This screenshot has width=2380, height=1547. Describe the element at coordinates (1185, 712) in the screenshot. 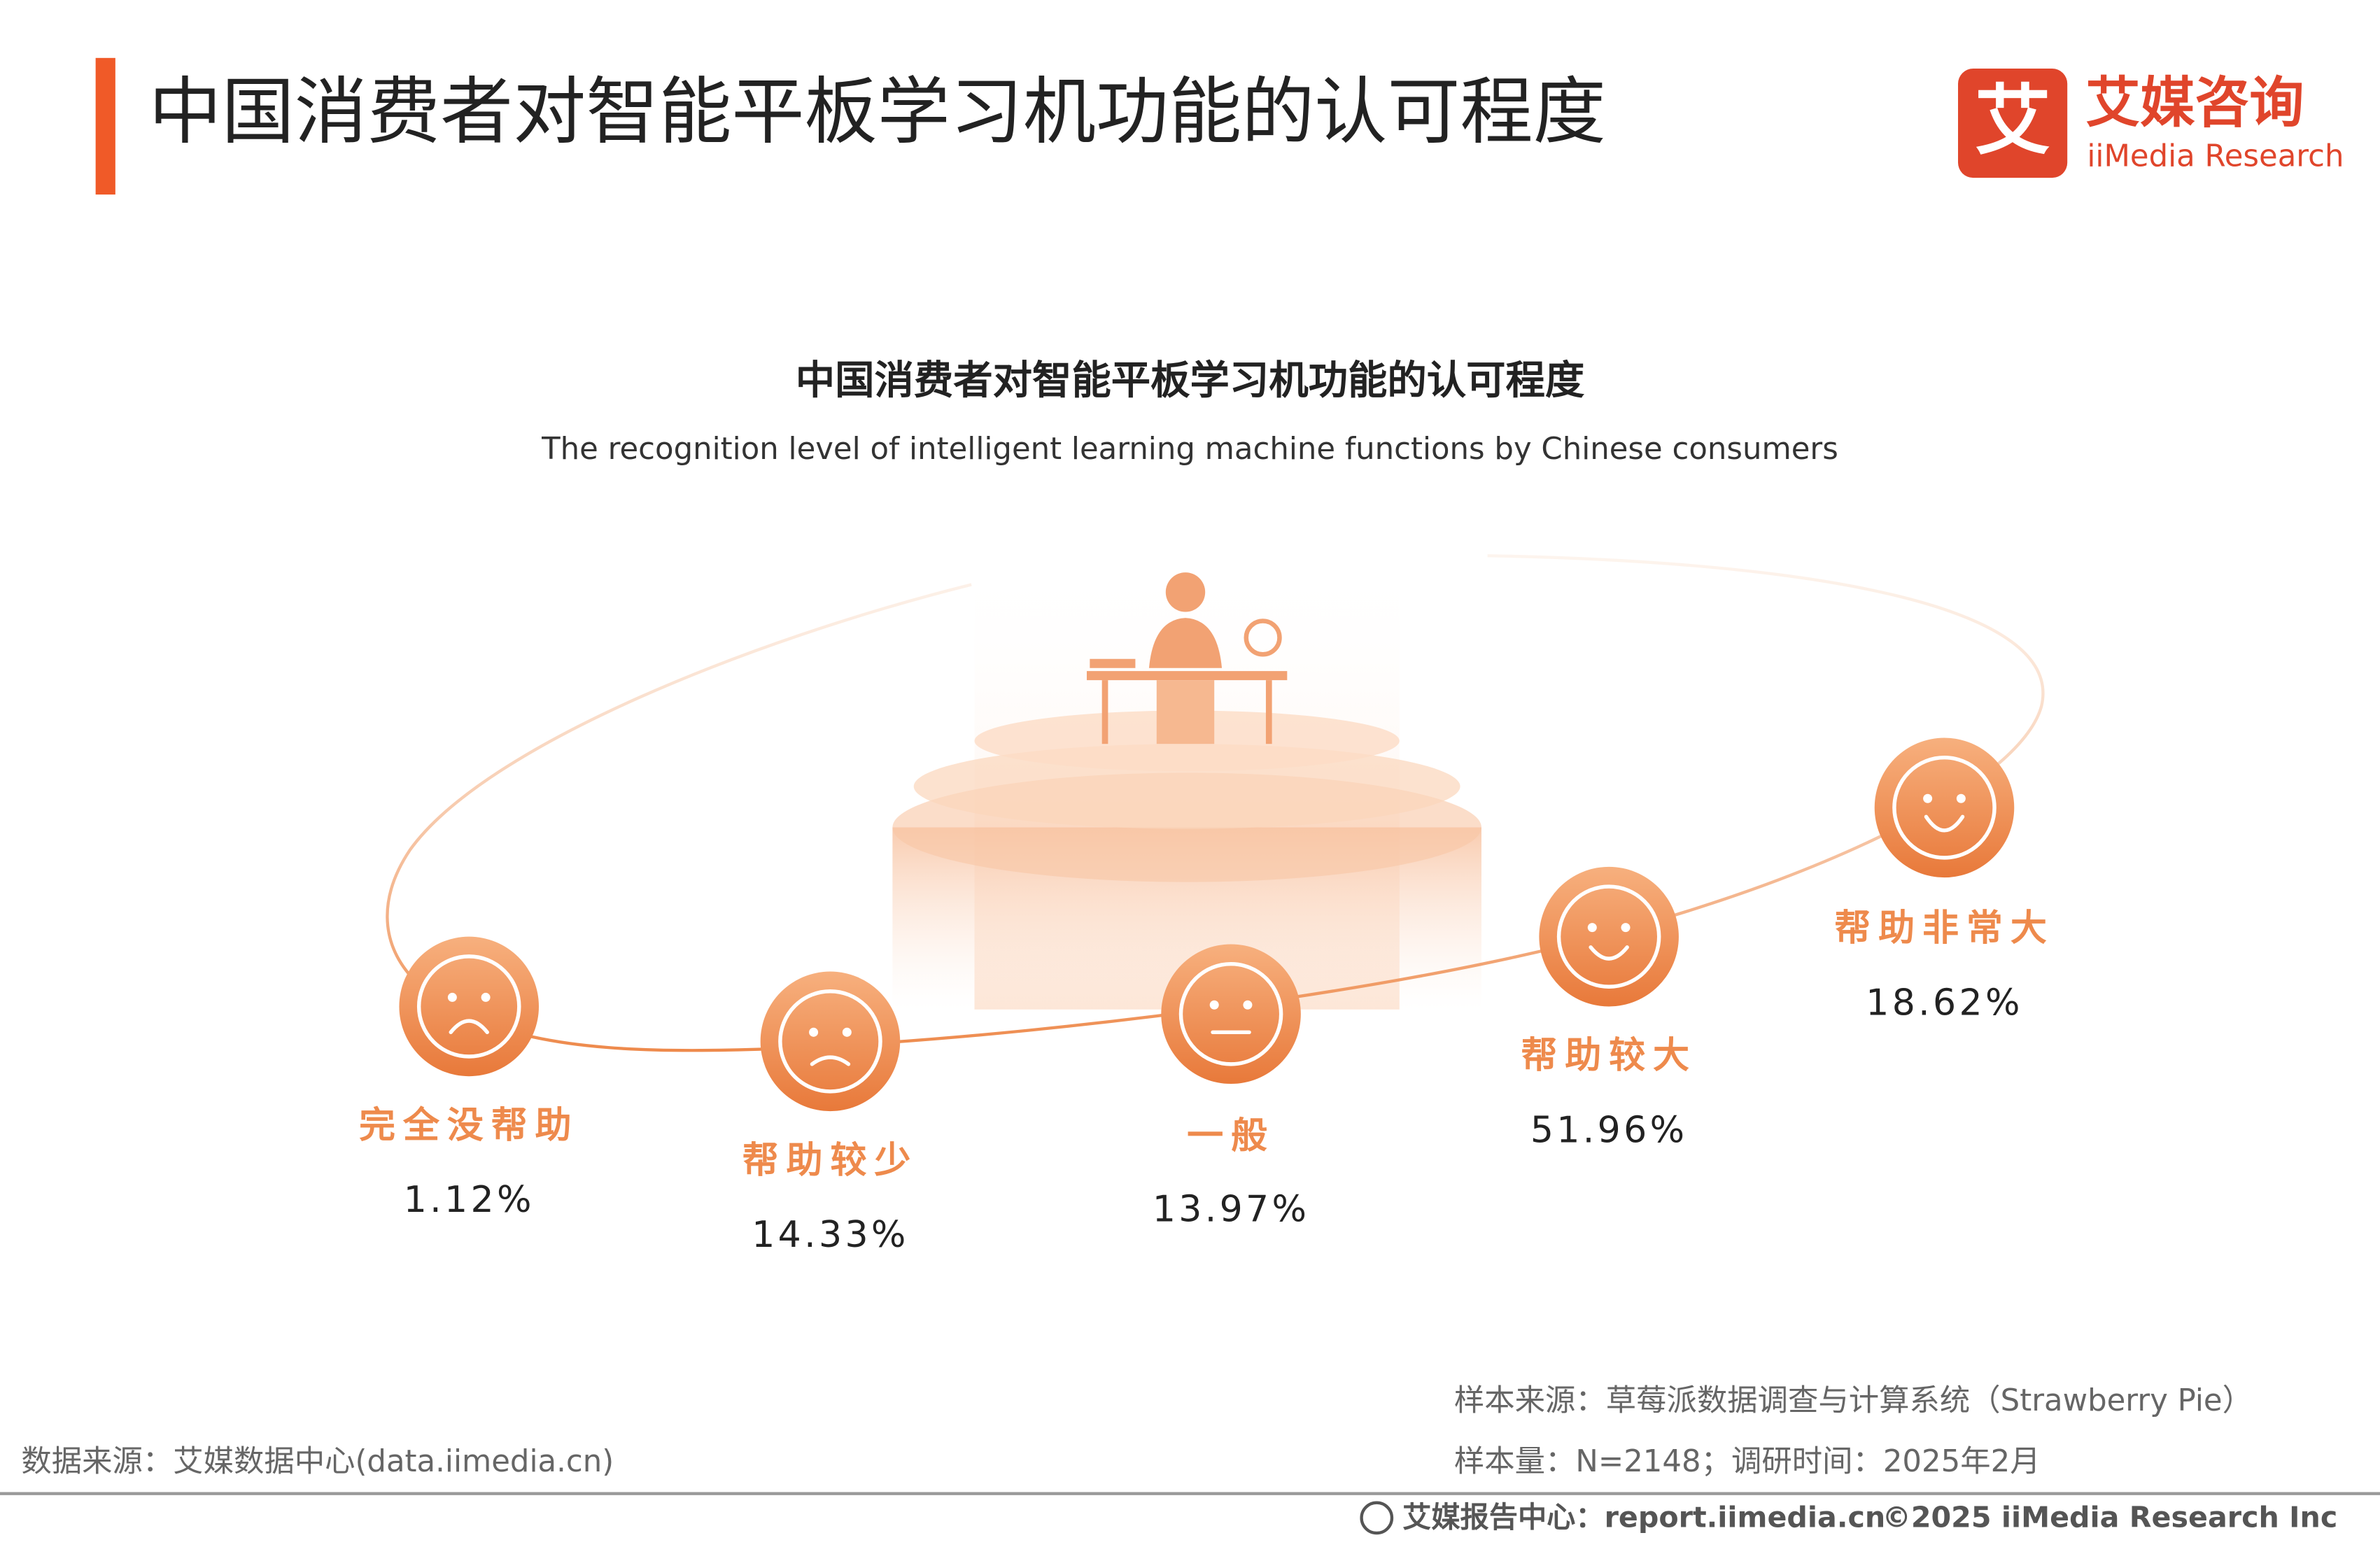

I see `chair` at that location.